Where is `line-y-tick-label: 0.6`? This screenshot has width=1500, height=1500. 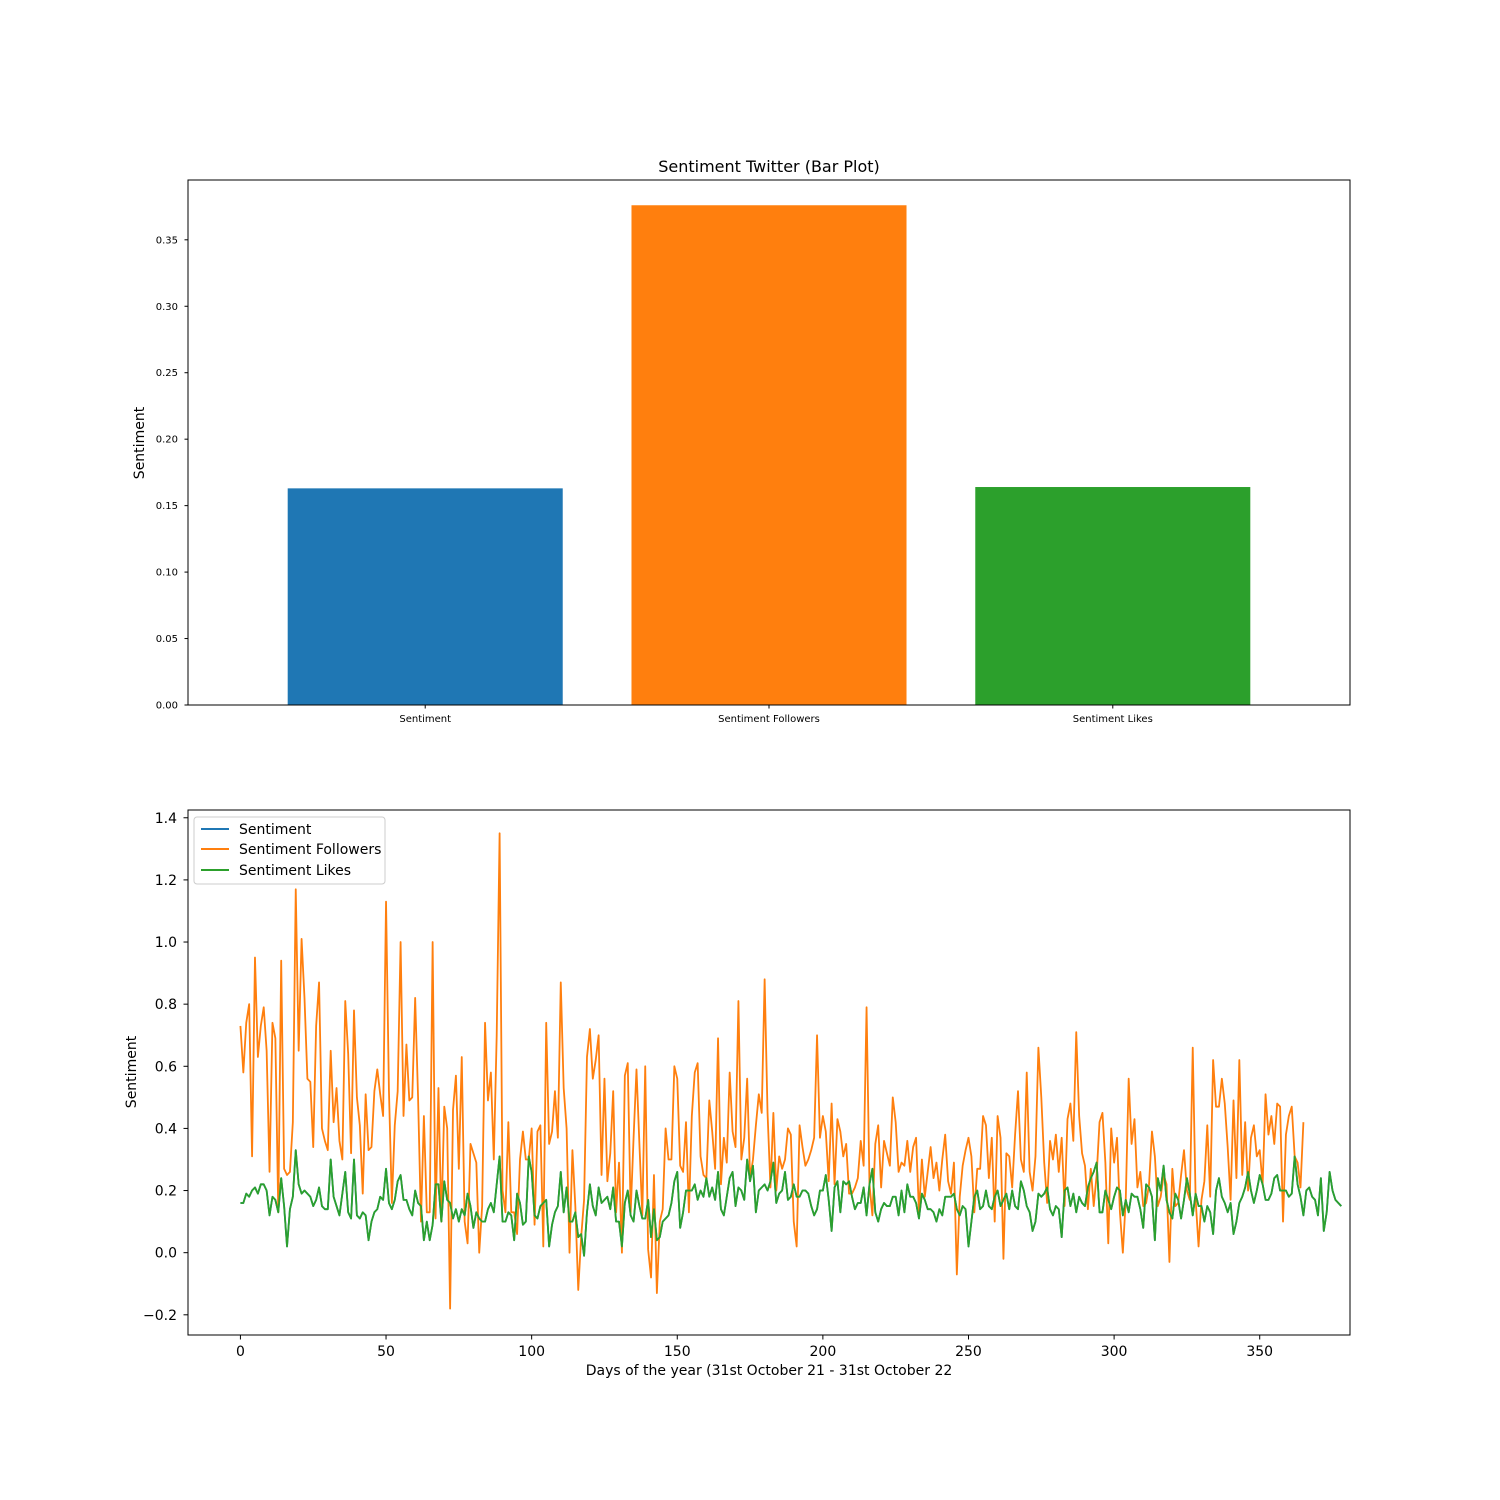 line-y-tick-label: 0.6 is located at coordinates (166, 1067).